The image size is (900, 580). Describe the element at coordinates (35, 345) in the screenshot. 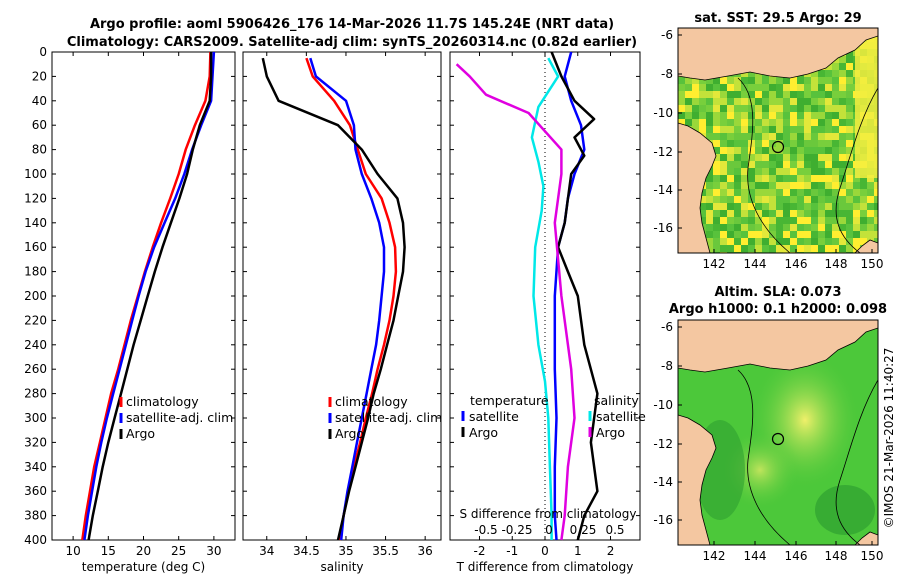

I see `y-tick-label: 240` at that location.